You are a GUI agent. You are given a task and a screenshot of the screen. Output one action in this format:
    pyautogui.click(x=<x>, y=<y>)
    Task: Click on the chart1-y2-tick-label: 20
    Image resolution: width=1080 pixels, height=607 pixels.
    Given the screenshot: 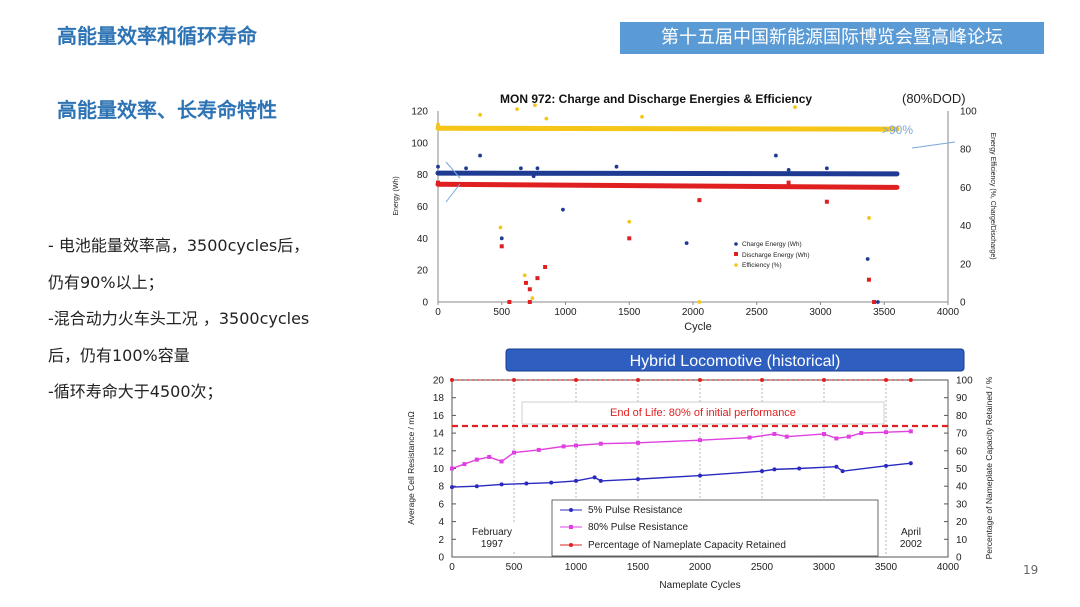 What is the action you would take?
    pyautogui.click(x=966, y=264)
    